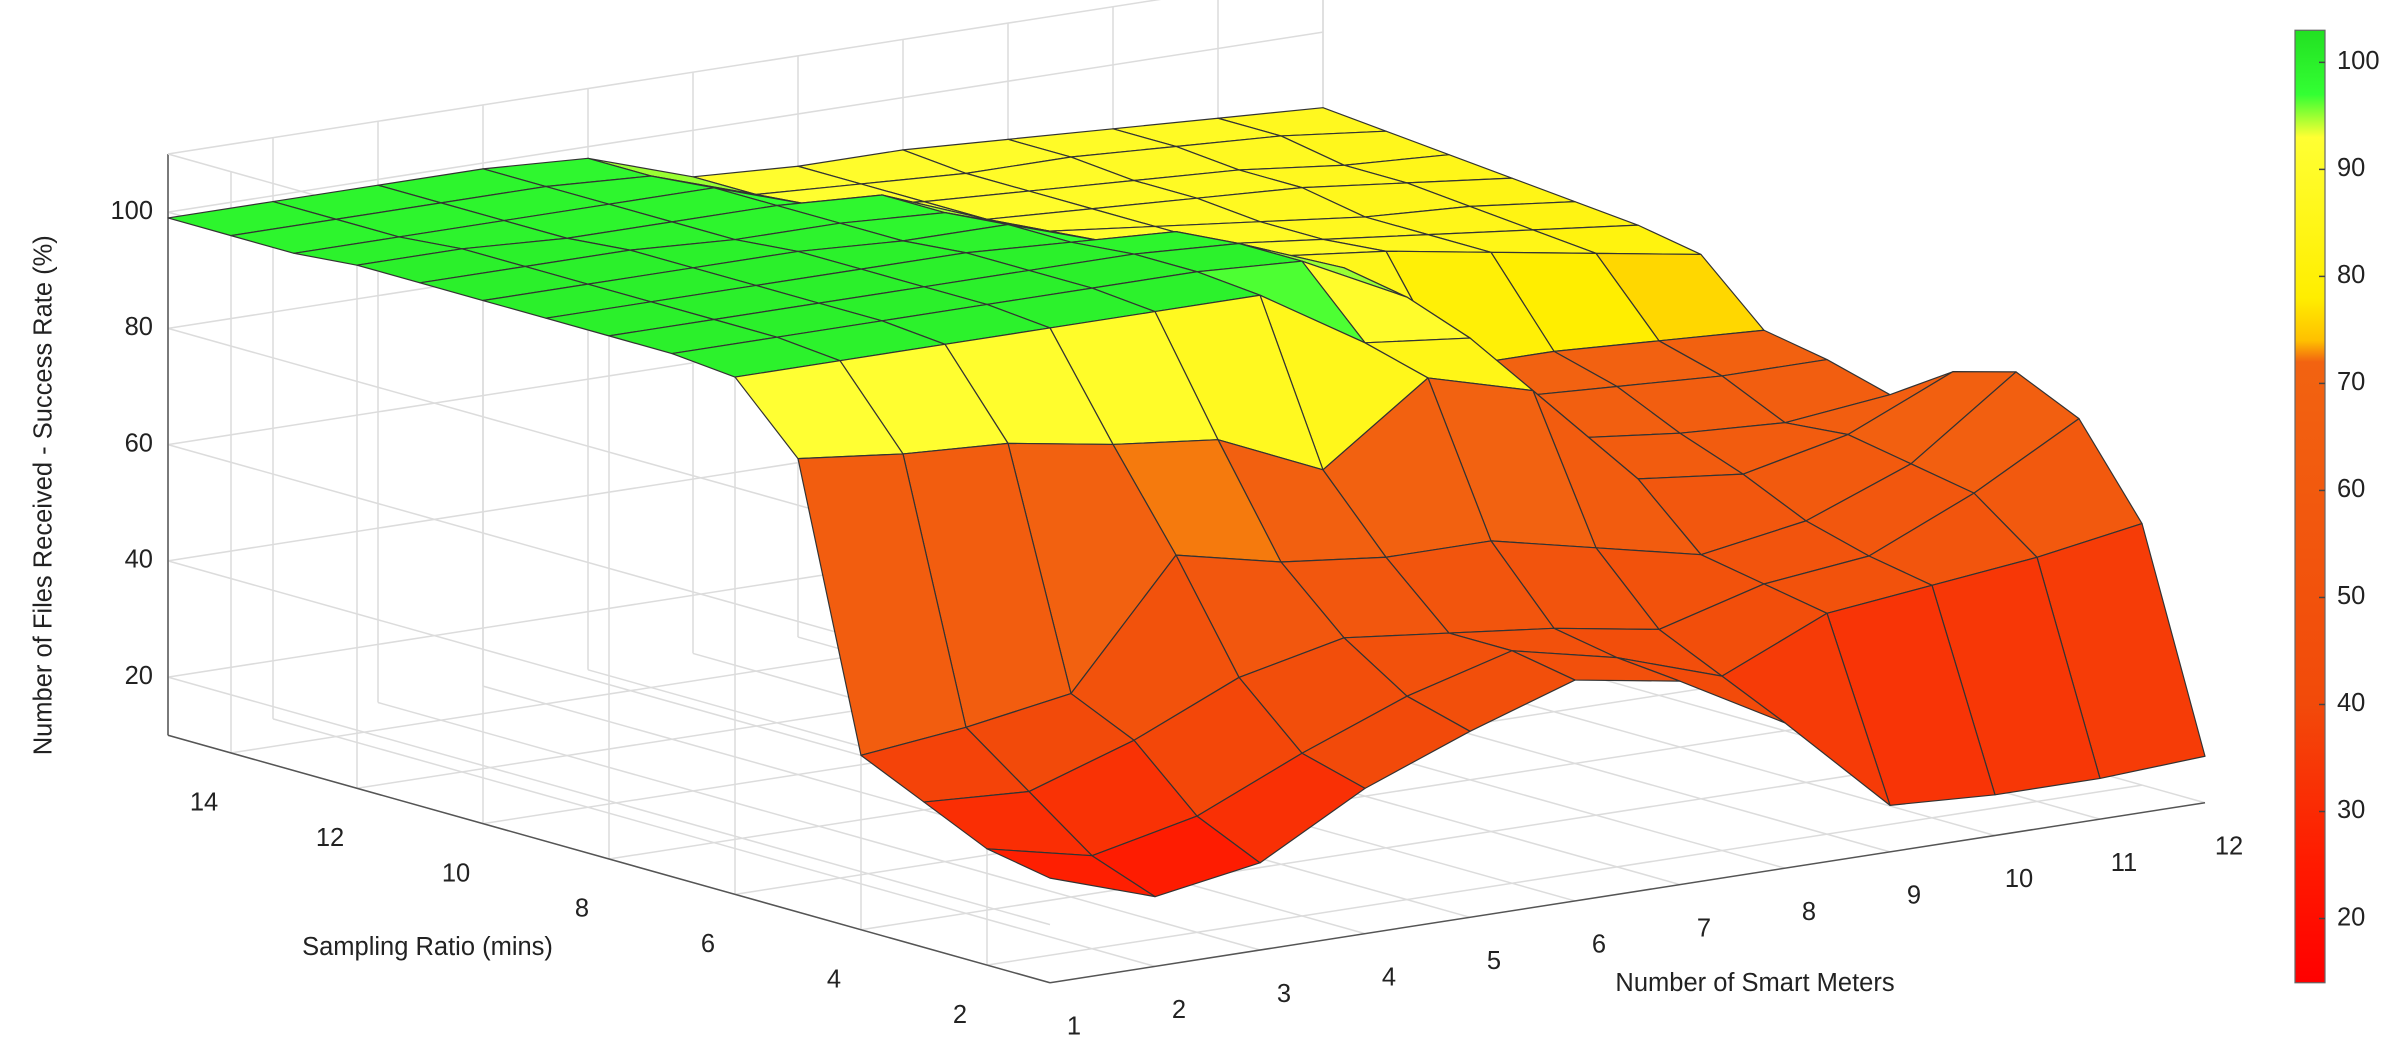 The height and width of the screenshot is (1064, 2382). What do you see at coordinates (2351, 596) in the screenshot?
I see `colorbar-tick-label: 50` at bounding box center [2351, 596].